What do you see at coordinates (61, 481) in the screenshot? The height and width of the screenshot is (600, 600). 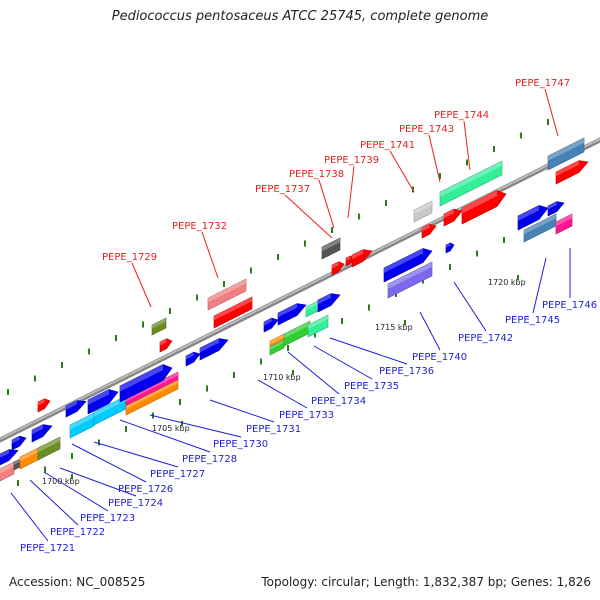 I see `scale-label: 1700 kbp` at bounding box center [61, 481].